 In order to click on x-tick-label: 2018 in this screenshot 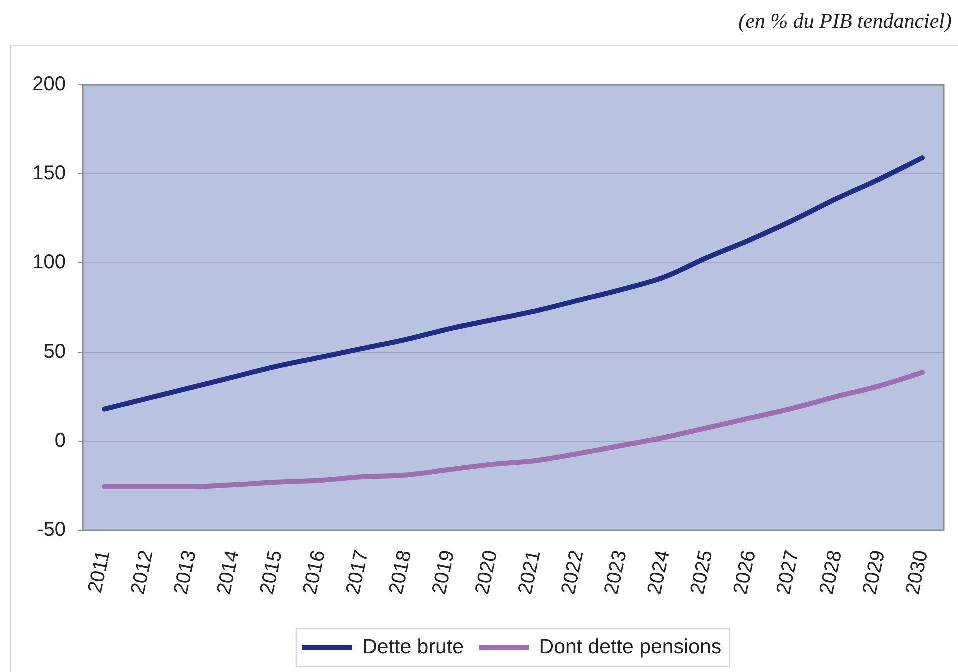, I will do `click(400, 572)`.